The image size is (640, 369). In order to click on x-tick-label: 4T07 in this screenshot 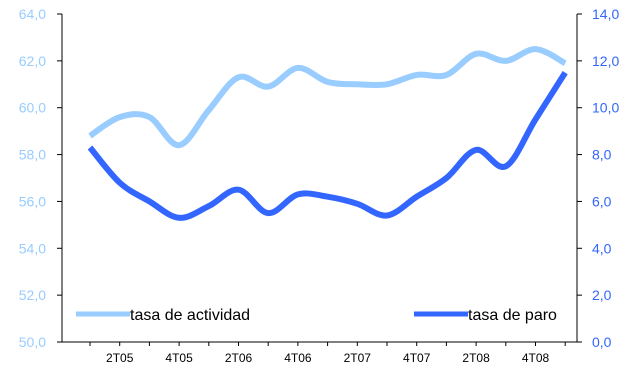, I will do `click(417, 358)`.